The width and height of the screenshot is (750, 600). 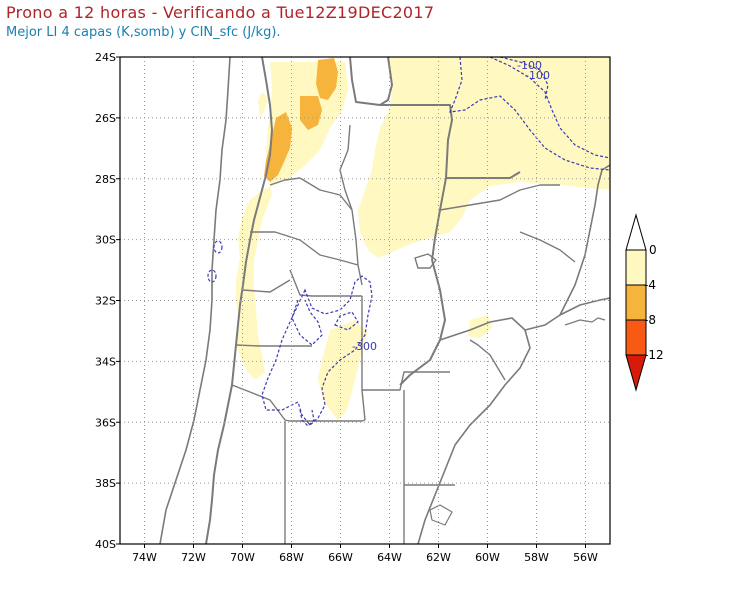 I want to click on contour-label-1: -100, so click(x=529, y=65).